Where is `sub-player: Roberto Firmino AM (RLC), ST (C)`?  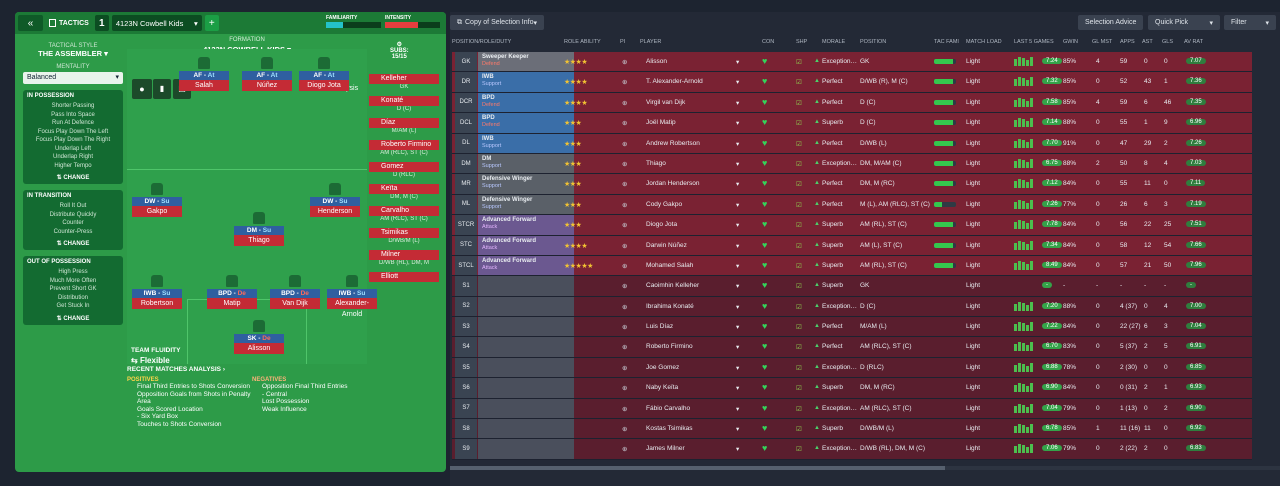 sub-player: Roberto Firmino AM (RLC), ST (C) is located at coordinates (404, 148).